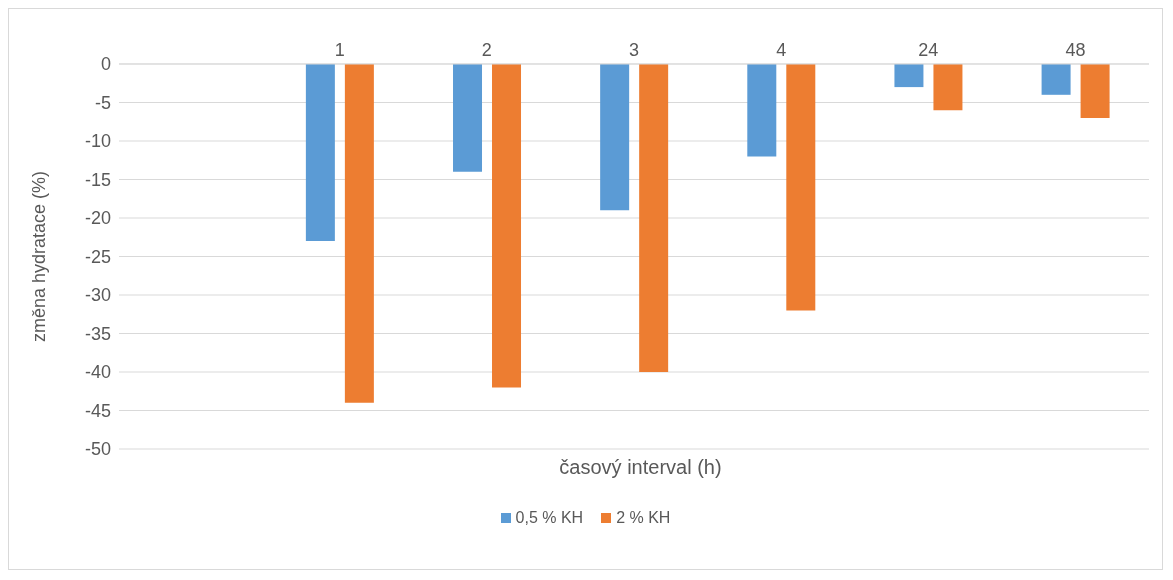 This screenshot has width=1173, height=580. Describe the element at coordinates (97, 256) in the screenshot. I see `y-tick-label: -25` at that location.